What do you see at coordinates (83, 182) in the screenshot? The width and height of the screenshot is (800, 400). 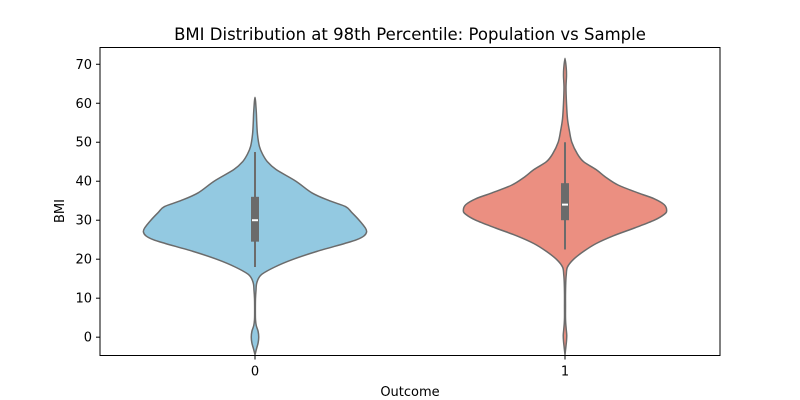 I see `y-tick-label: 40` at bounding box center [83, 182].